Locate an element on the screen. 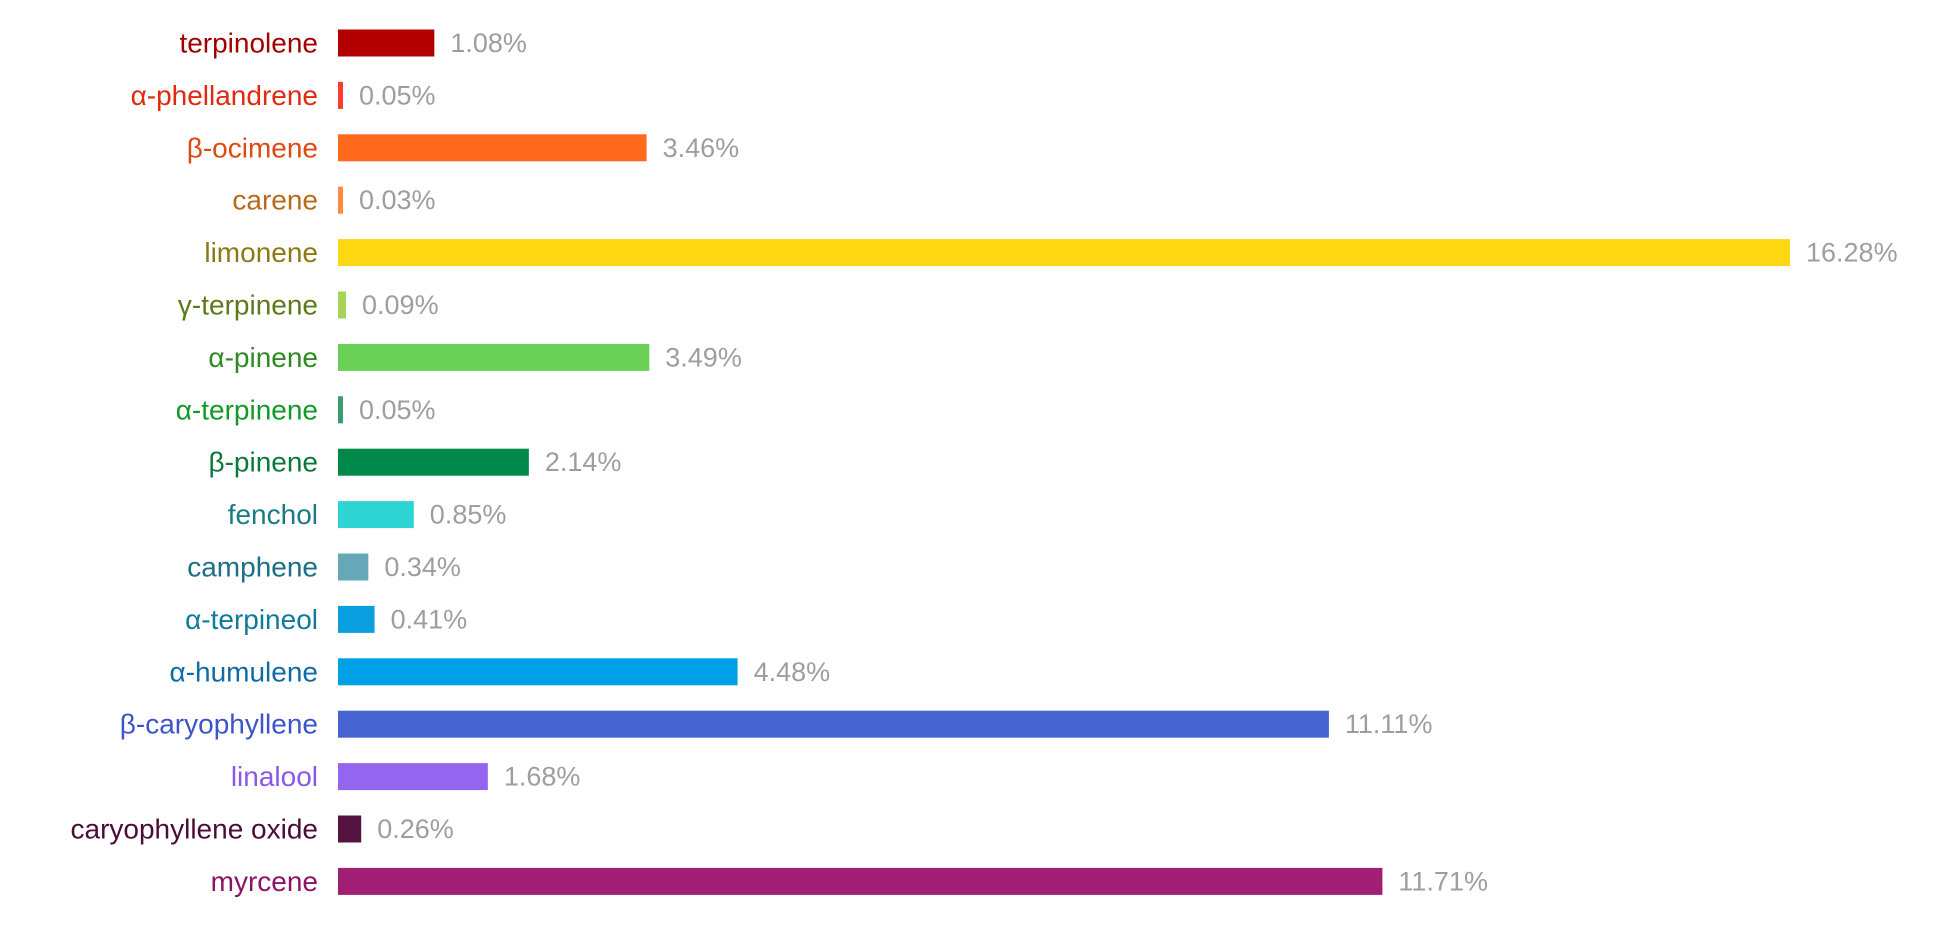  value-label: 0.03% is located at coordinates (397, 200).